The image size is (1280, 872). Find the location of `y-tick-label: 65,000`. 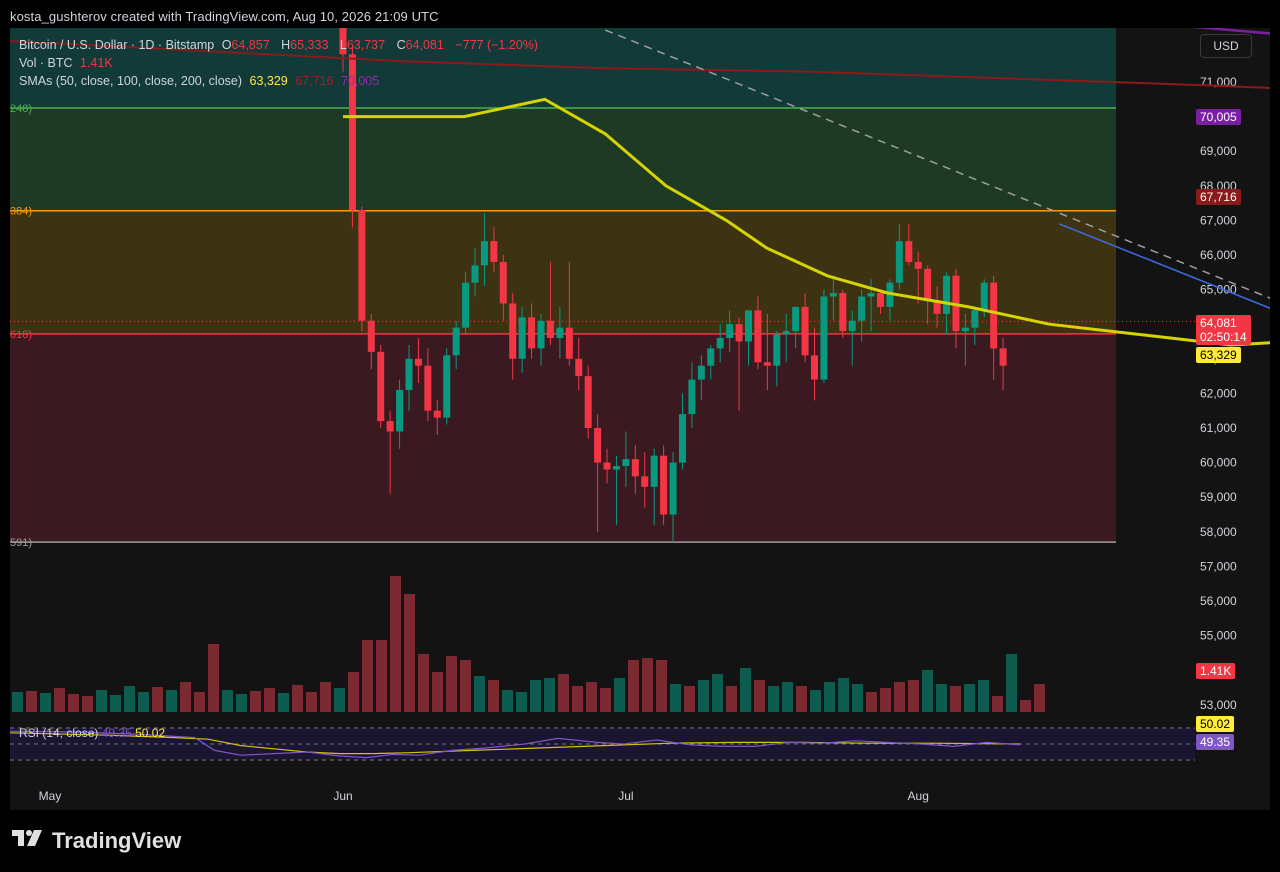

y-tick-label: 65,000 is located at coordinates (1218, 290).